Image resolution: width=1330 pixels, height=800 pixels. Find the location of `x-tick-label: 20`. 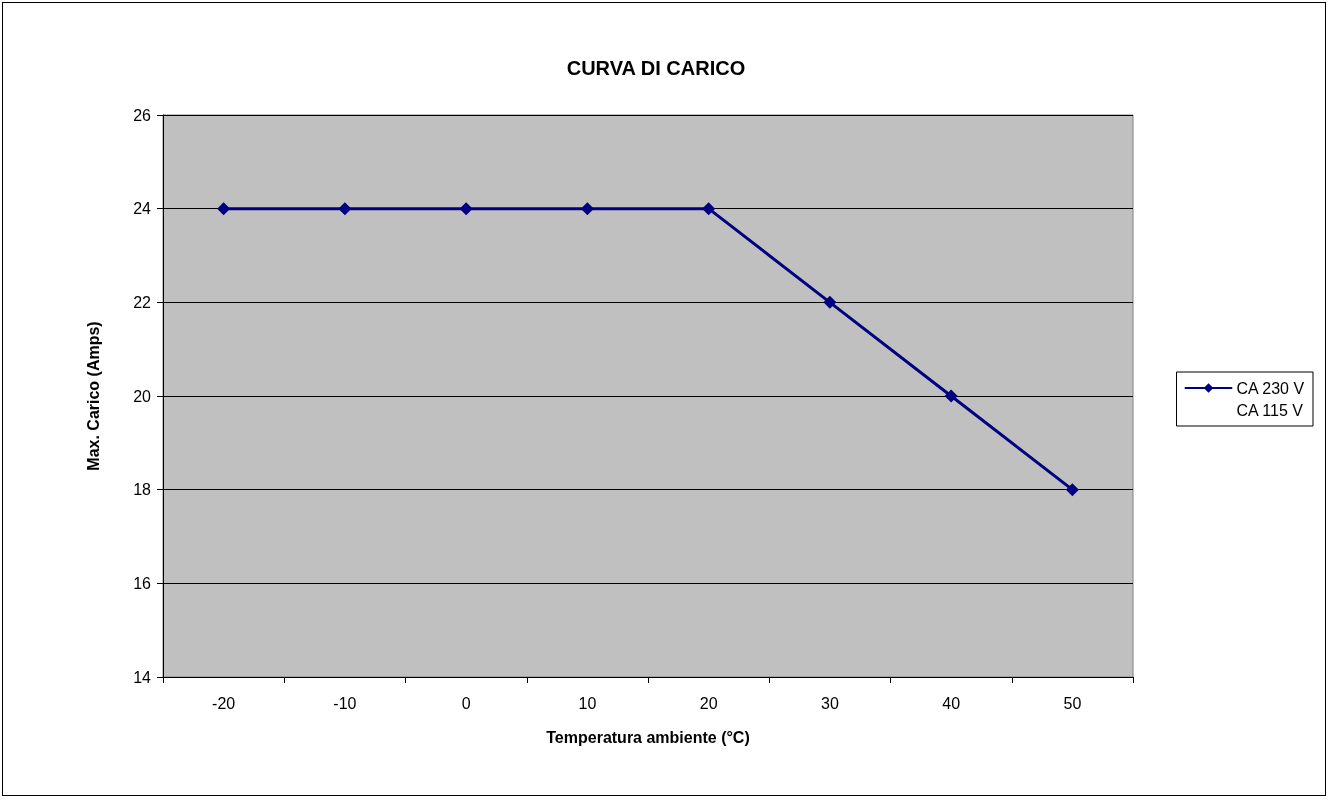

x-tick-label: 20 is located at coordinates (708, 703).